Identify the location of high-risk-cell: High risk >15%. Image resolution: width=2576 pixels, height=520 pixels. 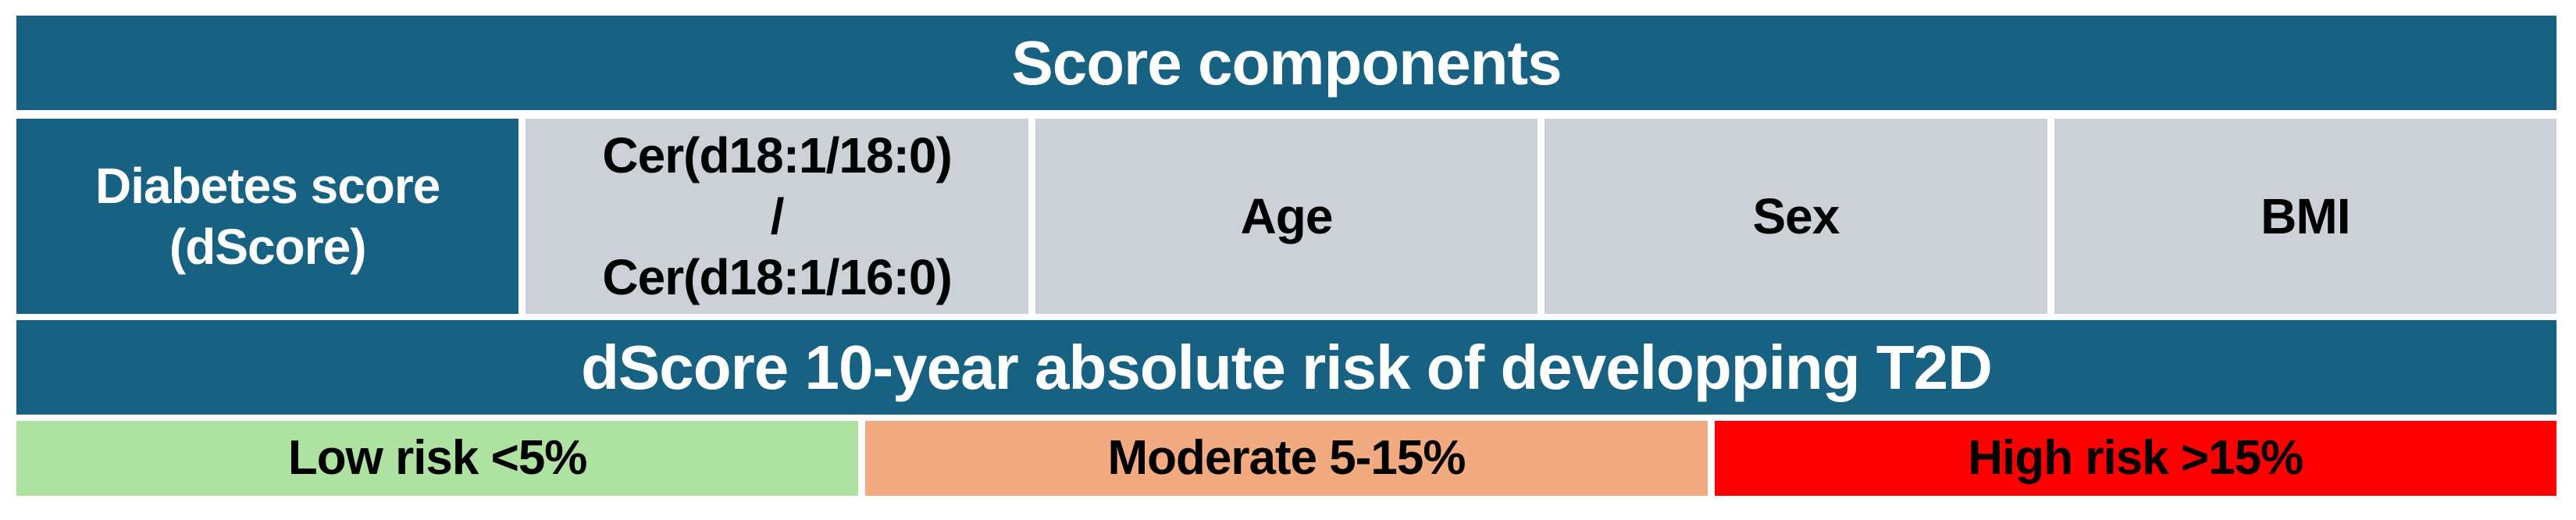
(2135, 458).